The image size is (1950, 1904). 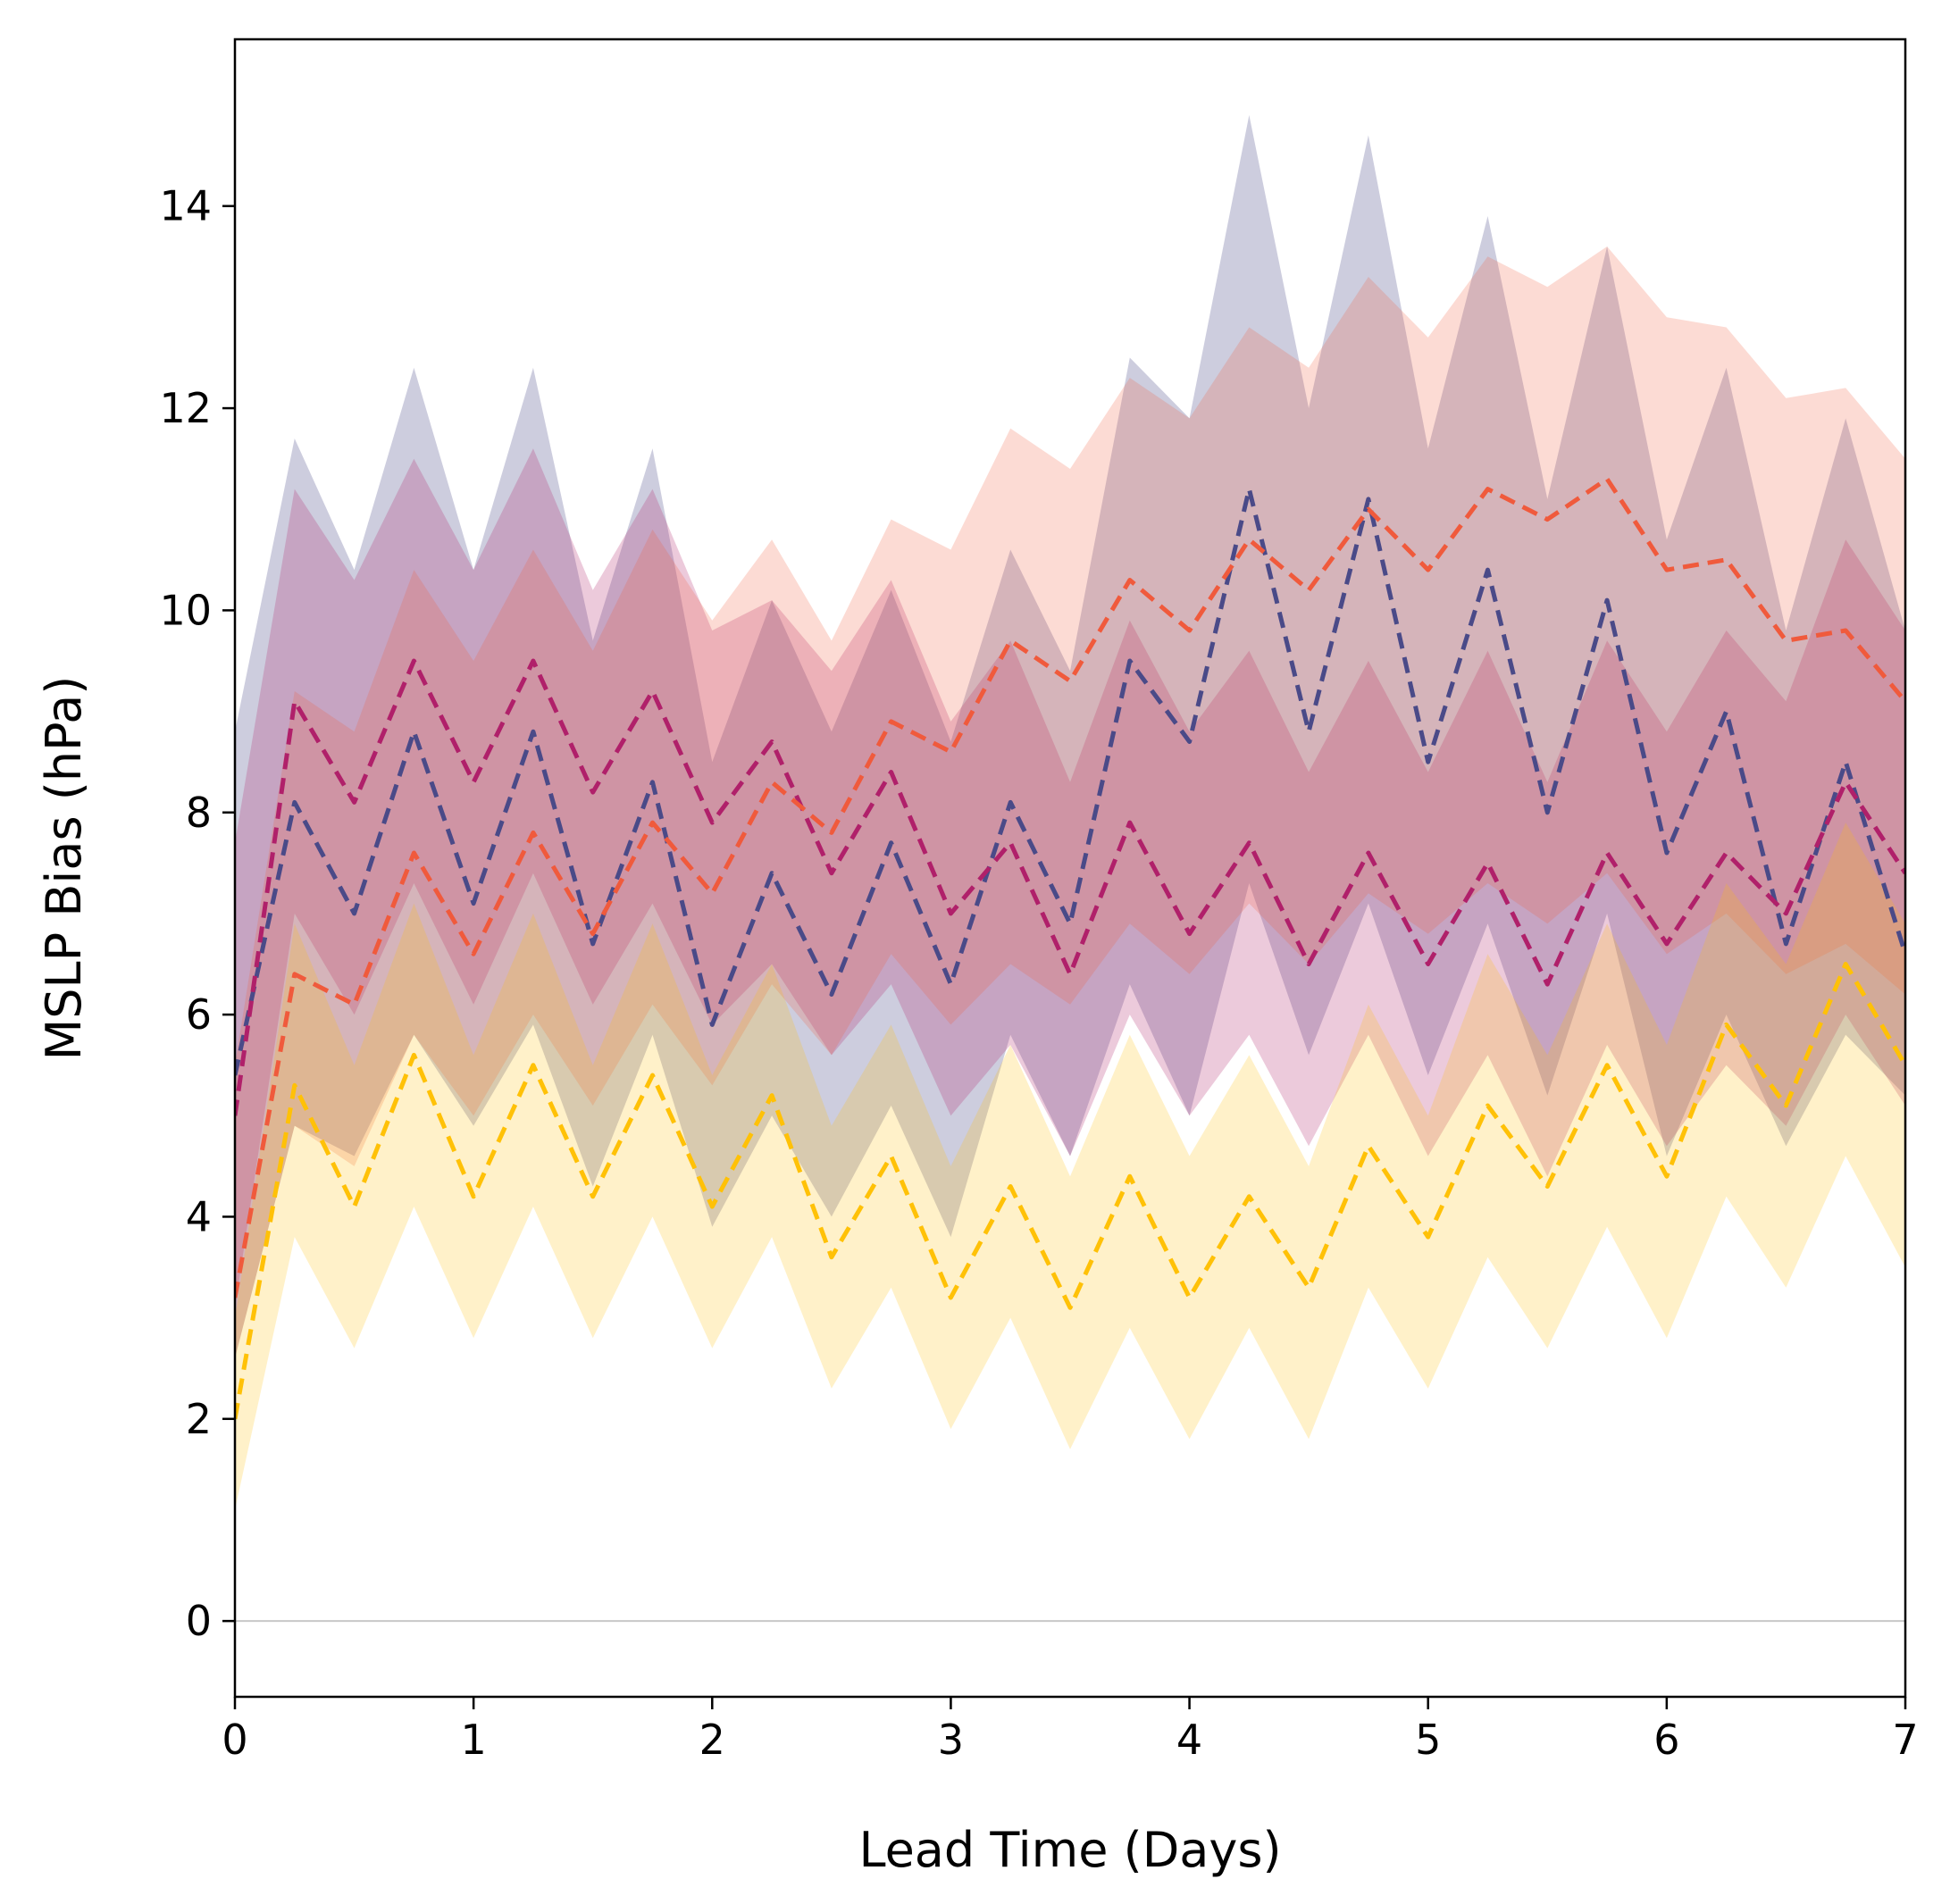 What do you see at coordinates (951, 1740) in the screenshot?
I see `x-tick-label: 3` at bounding box center [951, 1740].